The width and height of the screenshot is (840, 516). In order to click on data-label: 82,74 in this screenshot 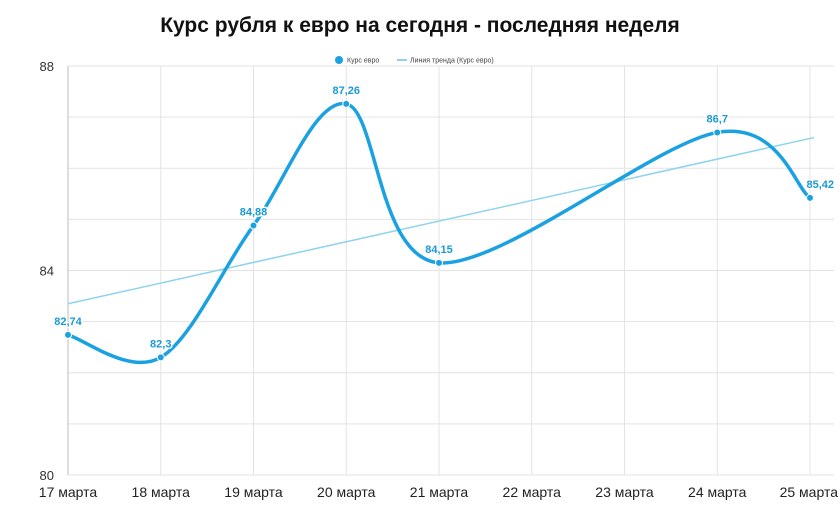, I will do `click(68, 322)`.